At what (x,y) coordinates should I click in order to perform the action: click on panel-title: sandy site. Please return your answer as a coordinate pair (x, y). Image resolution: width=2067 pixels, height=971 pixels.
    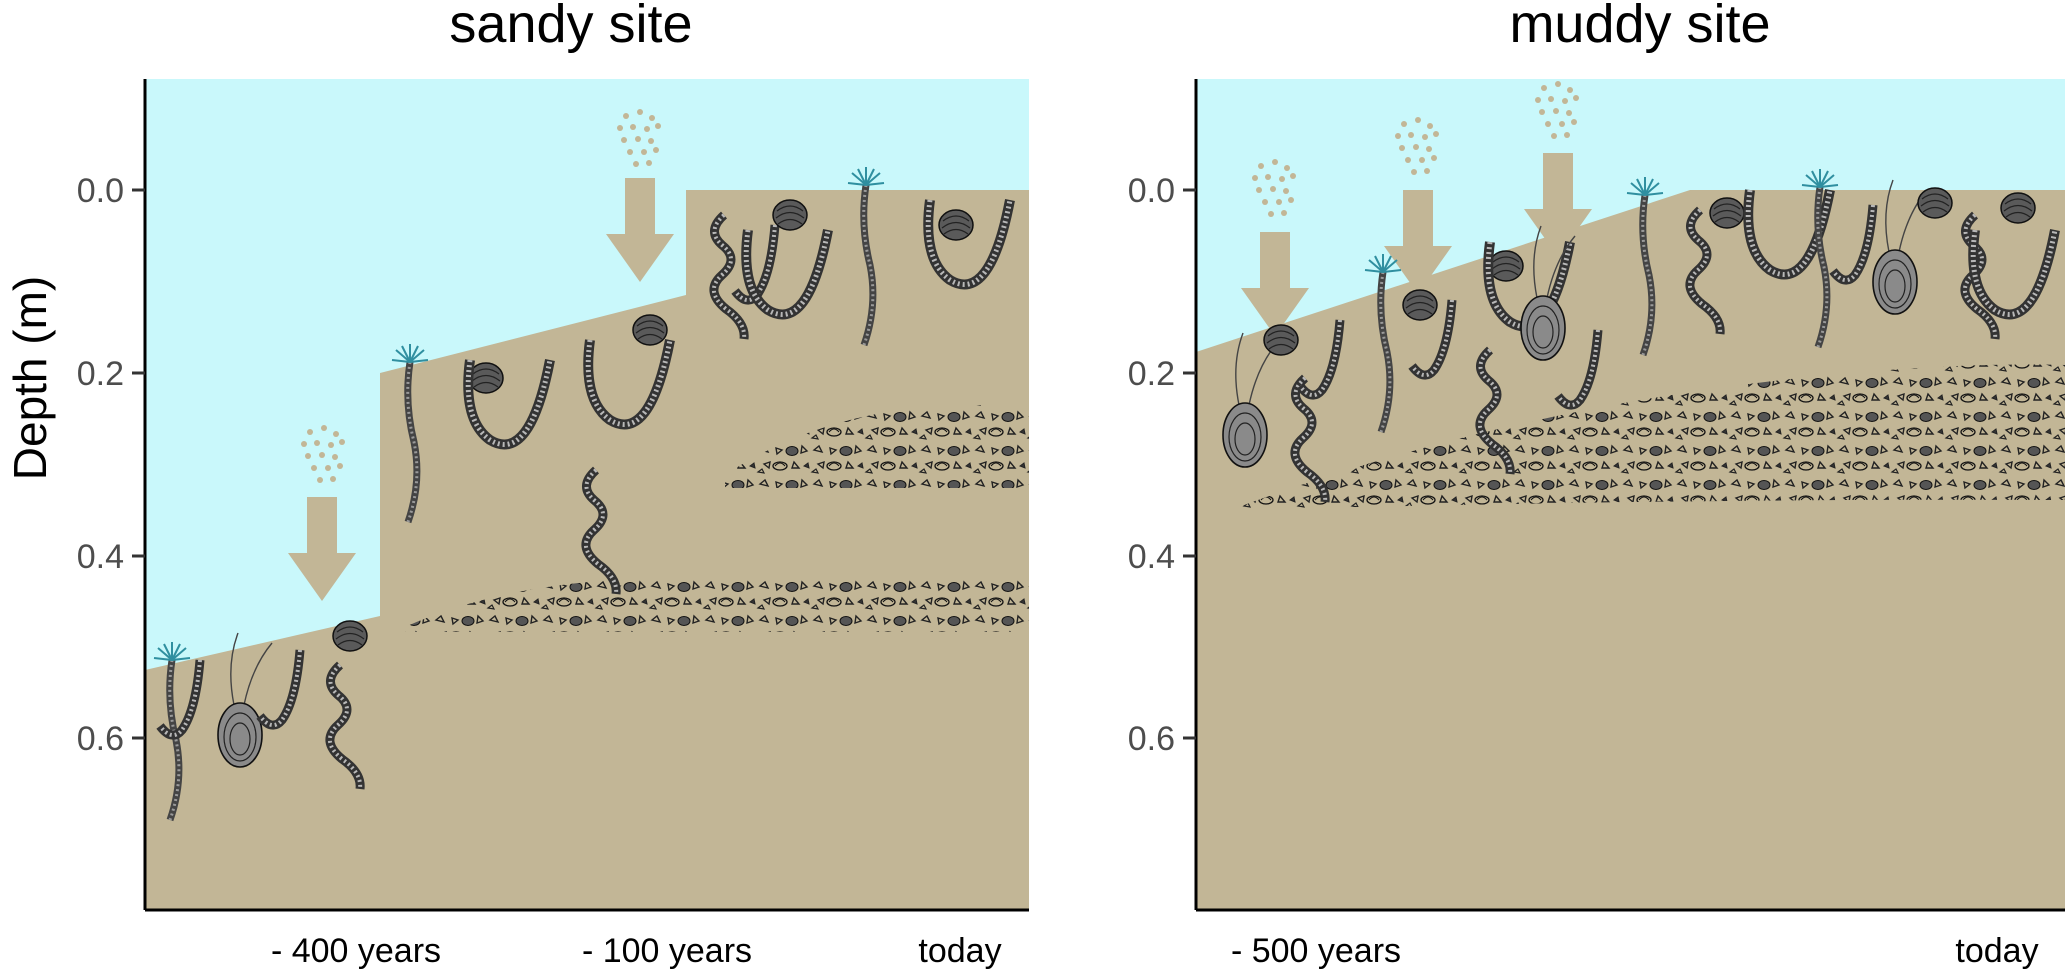
    Looking at the image, I should click on (570, 27).